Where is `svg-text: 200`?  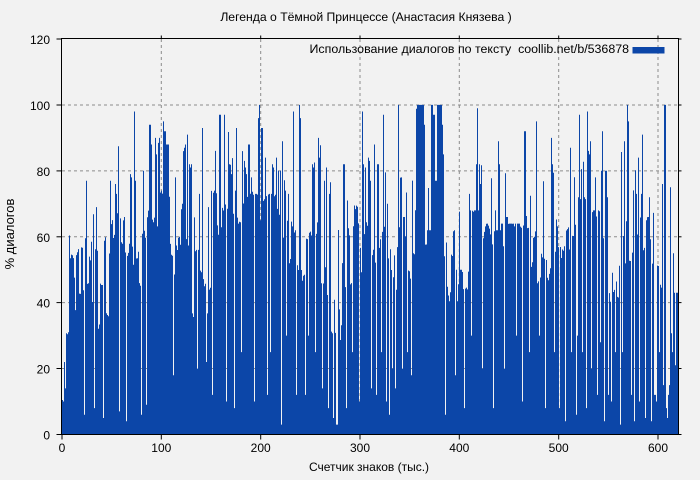 svg-text: 200 is located at coordinates (261, 448).